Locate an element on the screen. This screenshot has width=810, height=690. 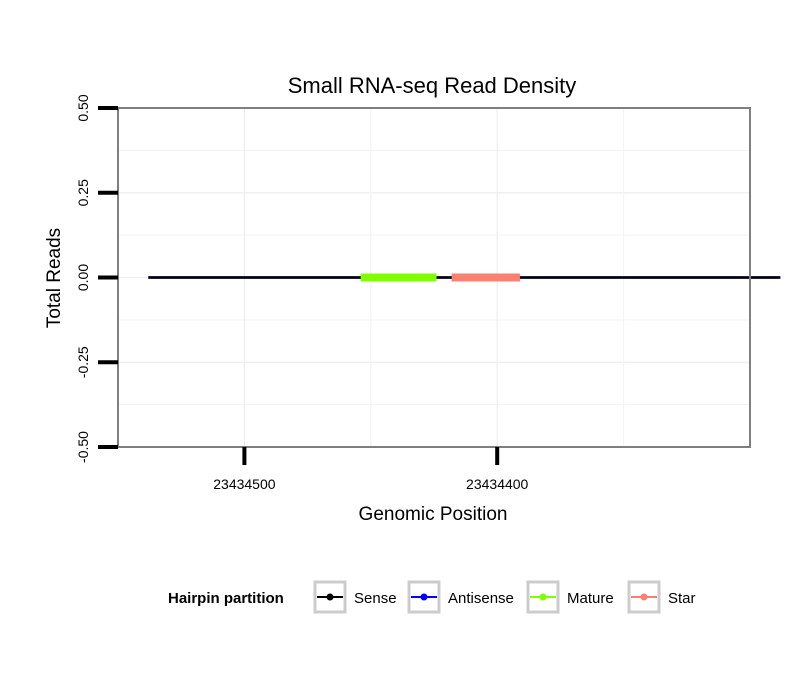
y-tick-label: -0.25 is located at coordinates (83, 362).